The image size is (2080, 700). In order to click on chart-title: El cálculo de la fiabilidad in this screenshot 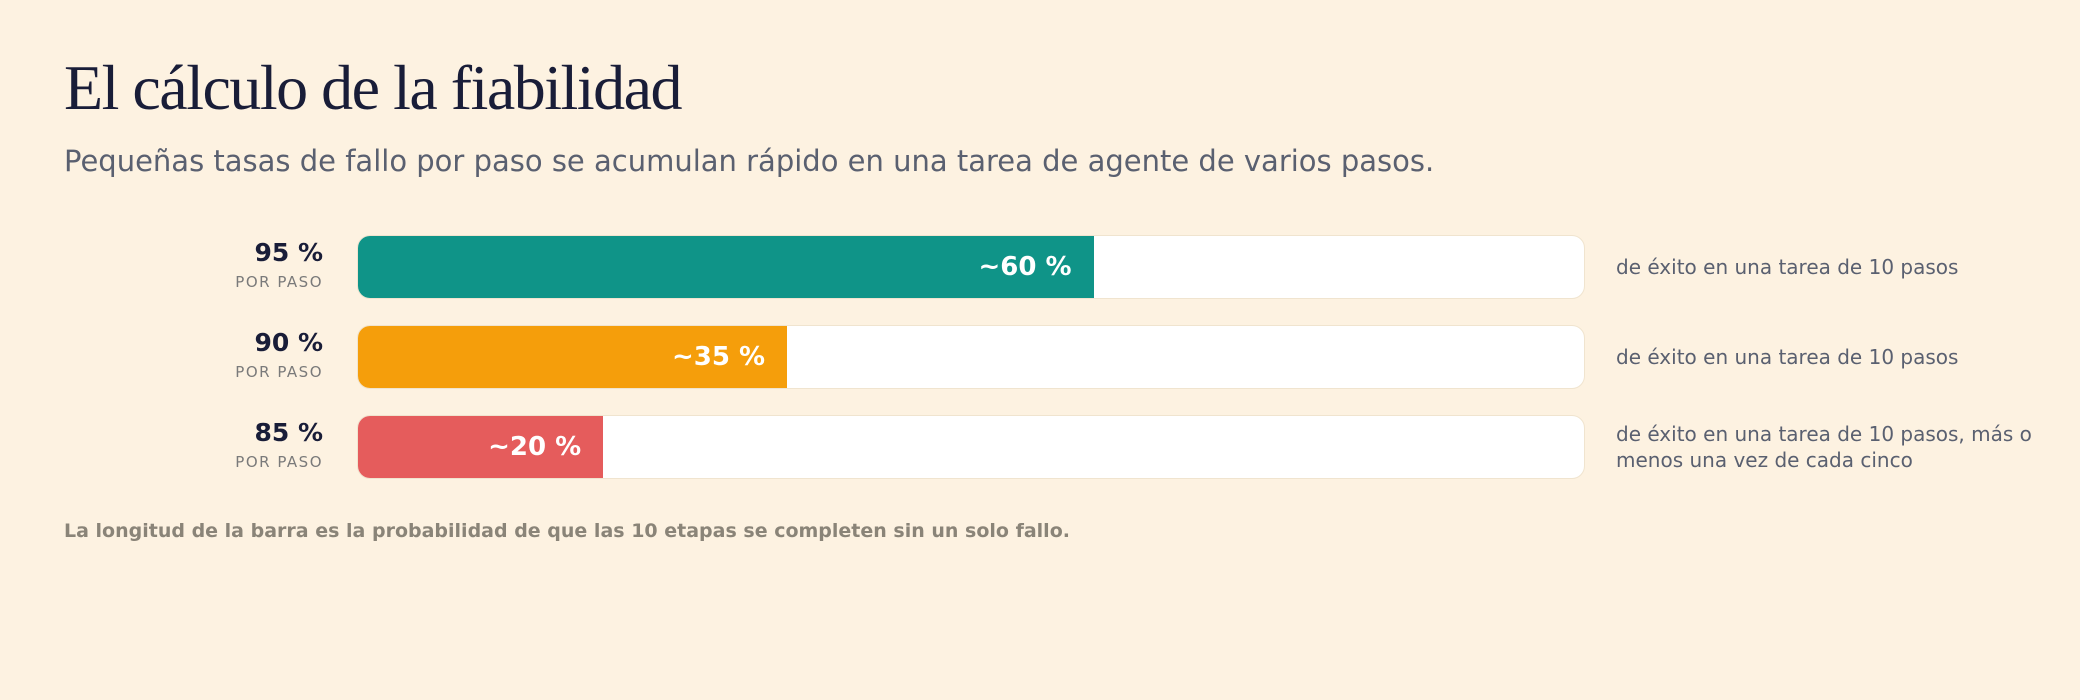, I will do `click(373, 87)`.